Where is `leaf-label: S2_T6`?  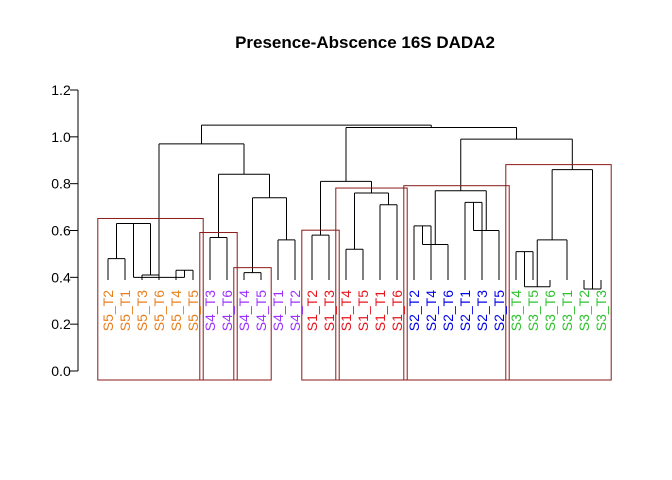
leaf-label: S2_T6 is located at coordinates (448, 310).